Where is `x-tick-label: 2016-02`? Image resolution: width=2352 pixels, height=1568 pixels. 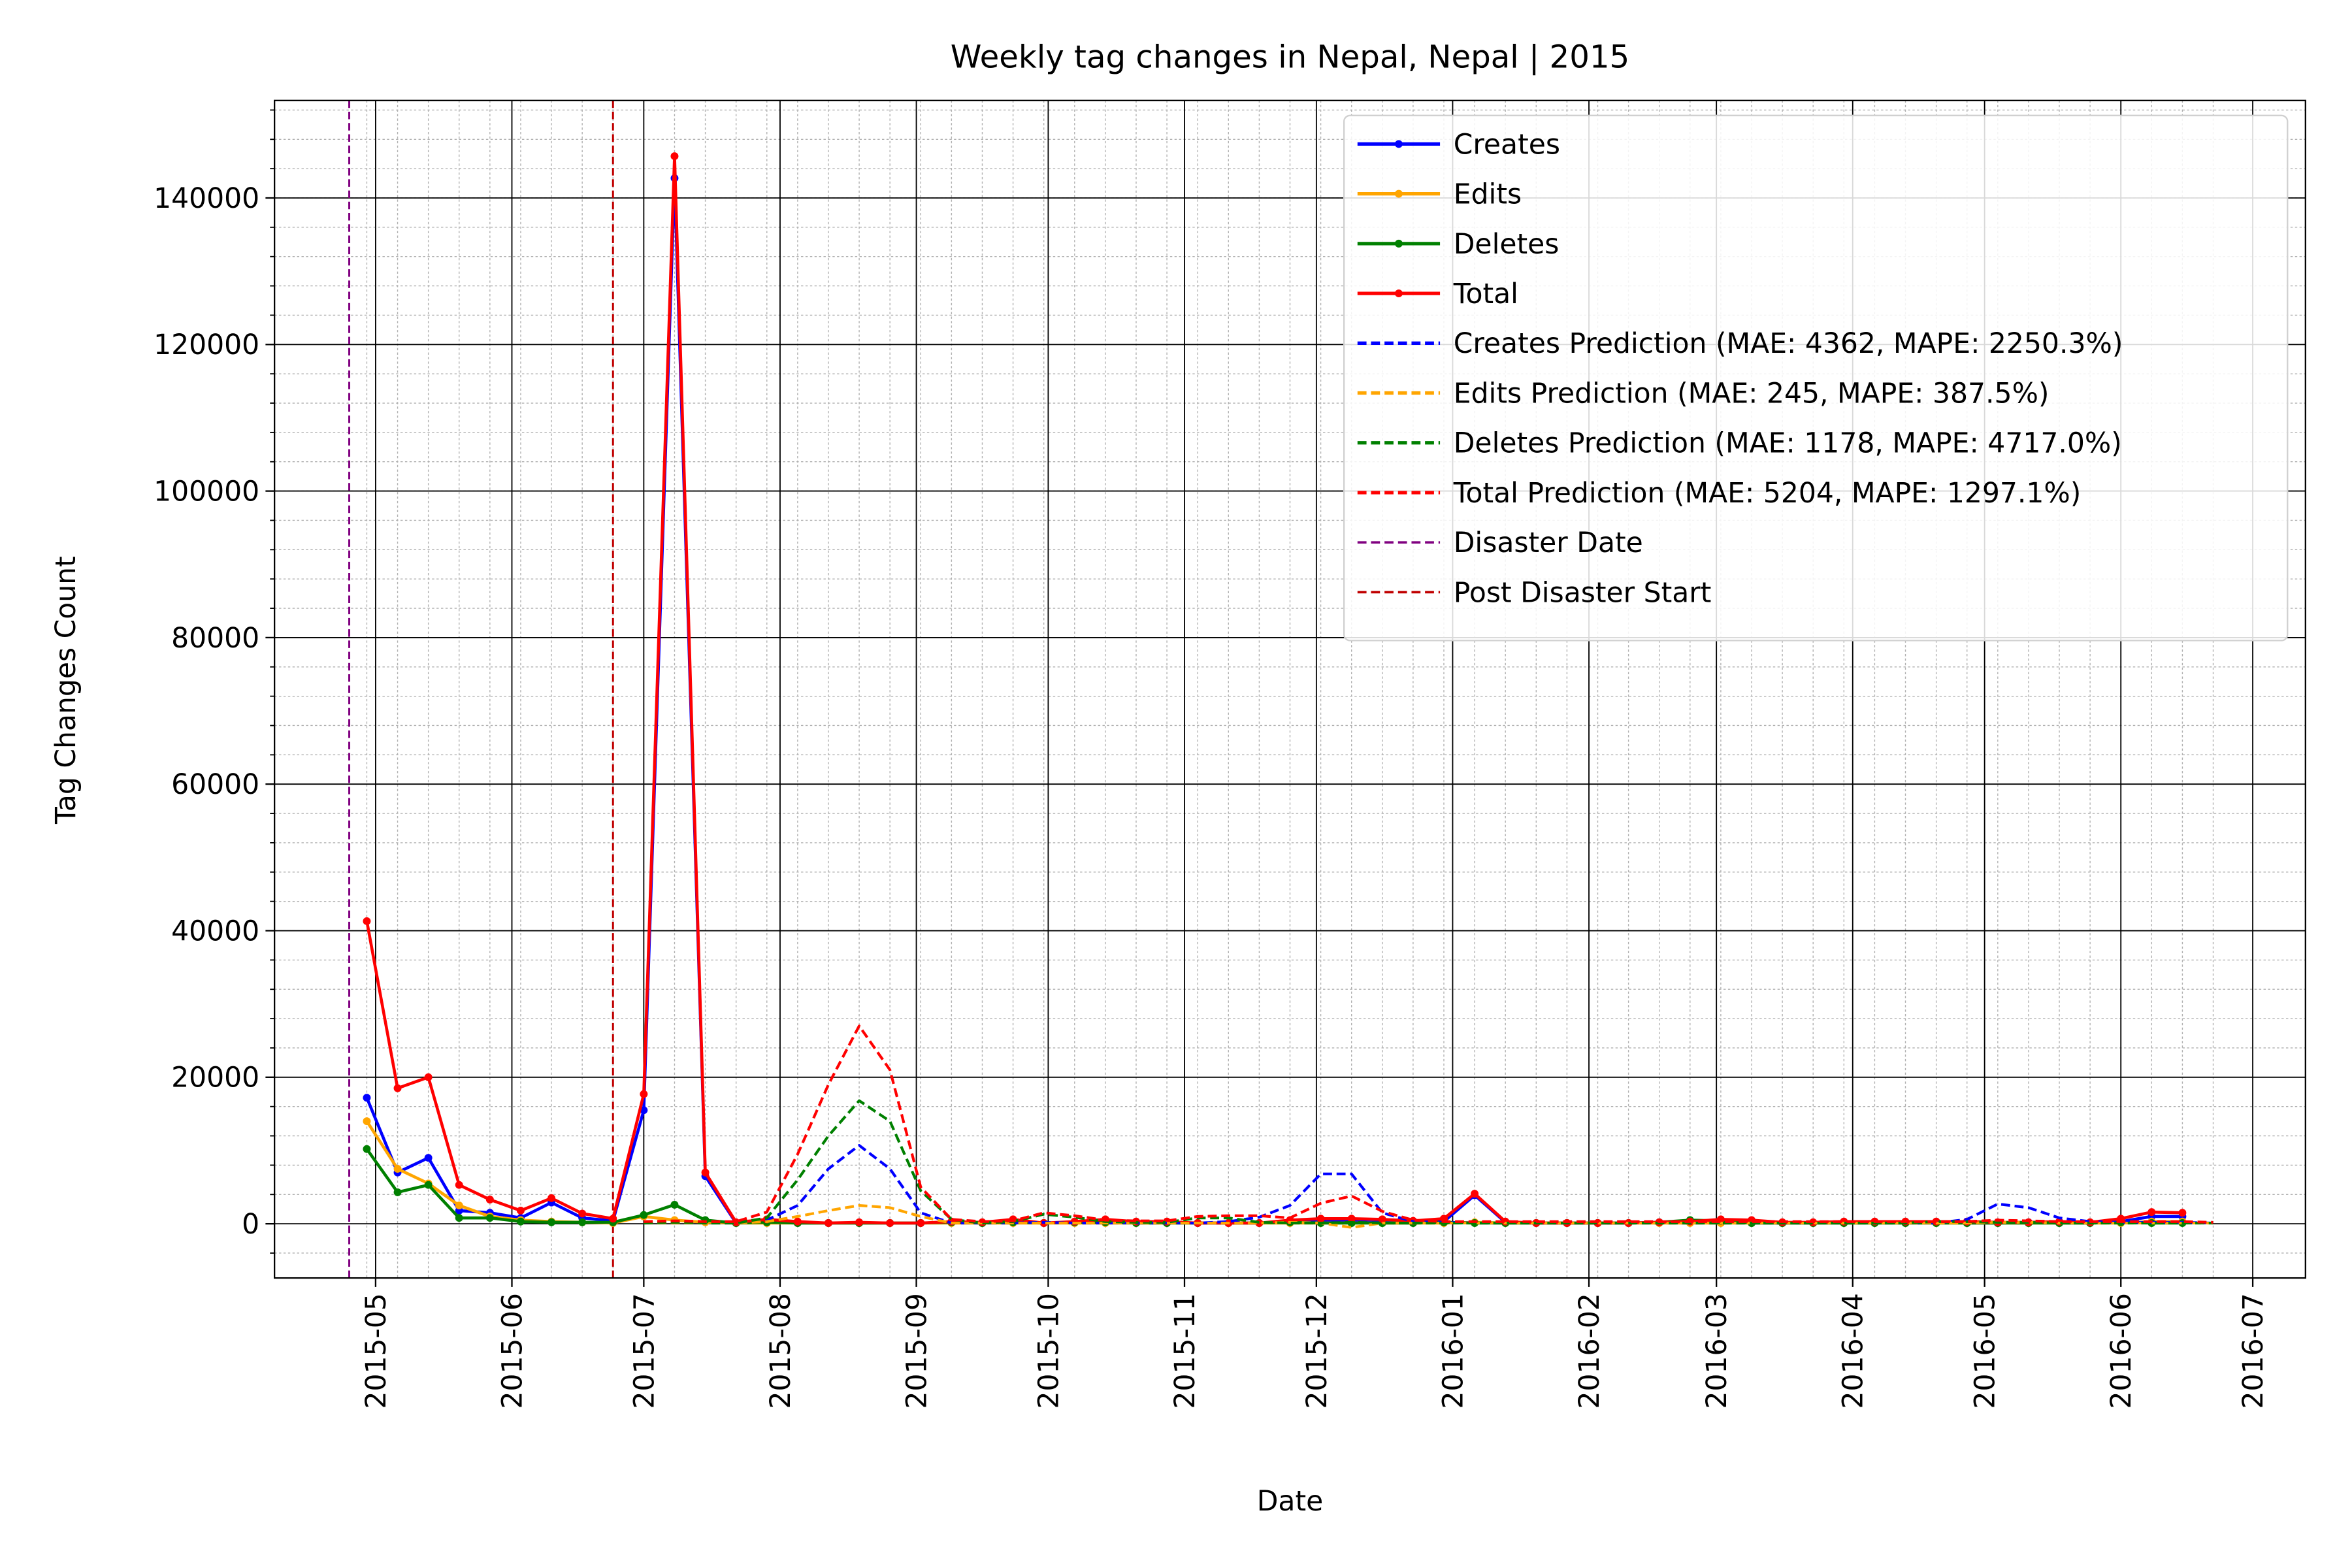
x-tick-label: 2016-02 is located at coordinates (1590, 1351).